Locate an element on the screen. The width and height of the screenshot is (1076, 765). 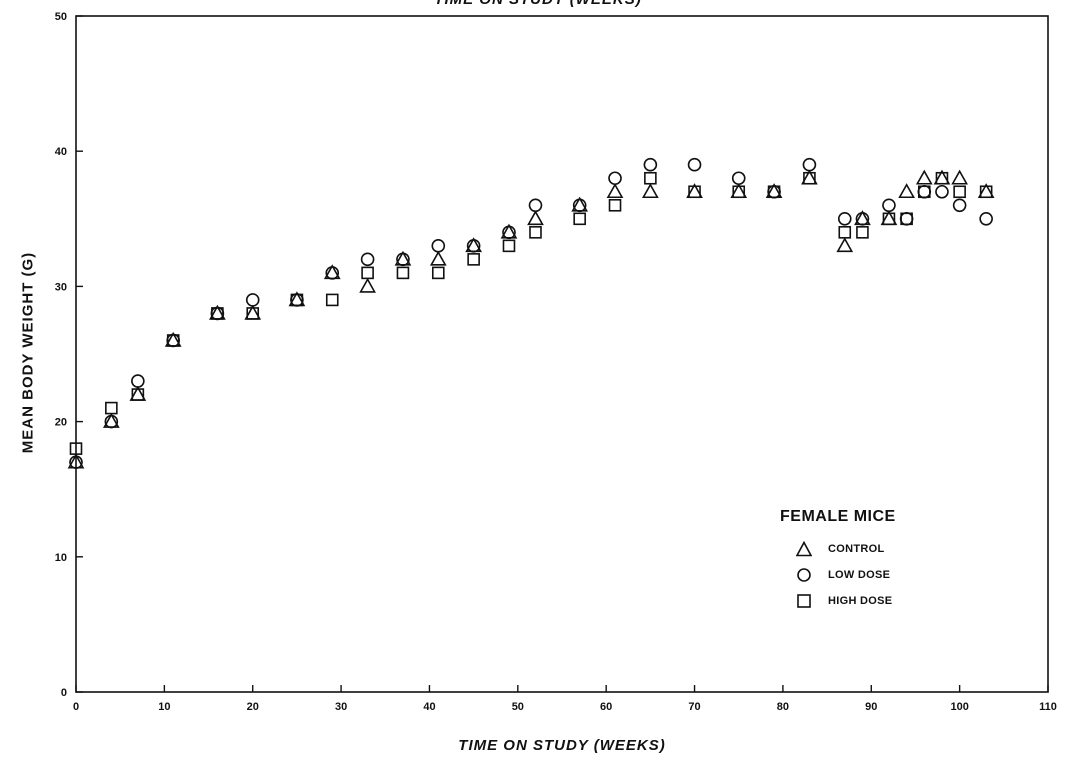
legend-label-control: CONTROL is located at coordinates (856, 549).